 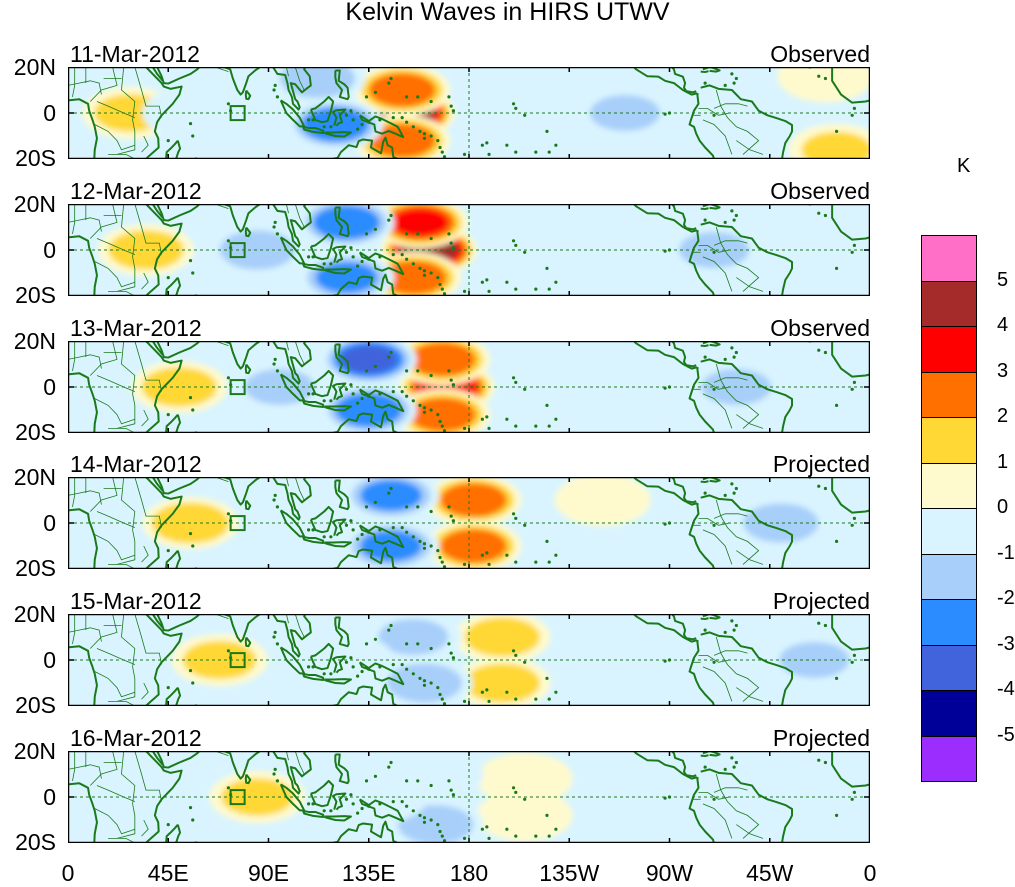 What do you see at coordinates (469, 873) in the screenshot?
I see `x-tick-label: 180` at bounding box center [469, 873].